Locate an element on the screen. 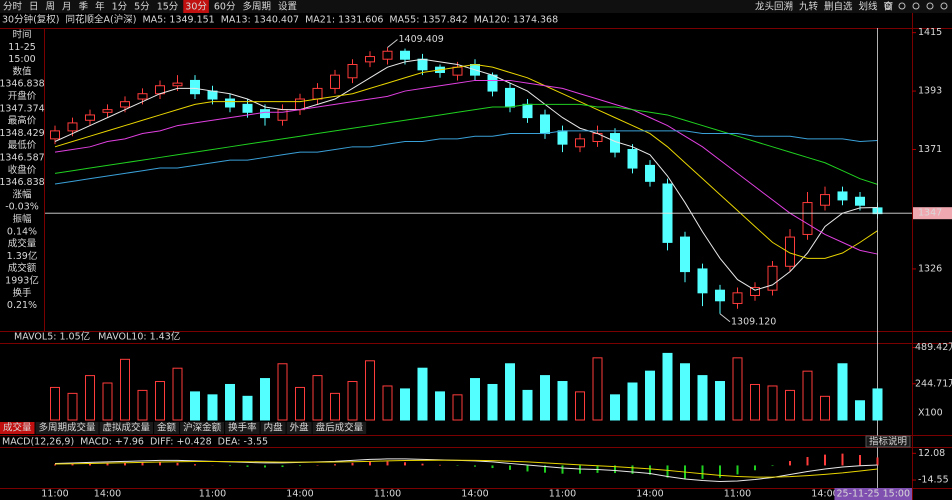 The image size is (952, 500). period-tab: 季 is located at coordinates (84, 7).